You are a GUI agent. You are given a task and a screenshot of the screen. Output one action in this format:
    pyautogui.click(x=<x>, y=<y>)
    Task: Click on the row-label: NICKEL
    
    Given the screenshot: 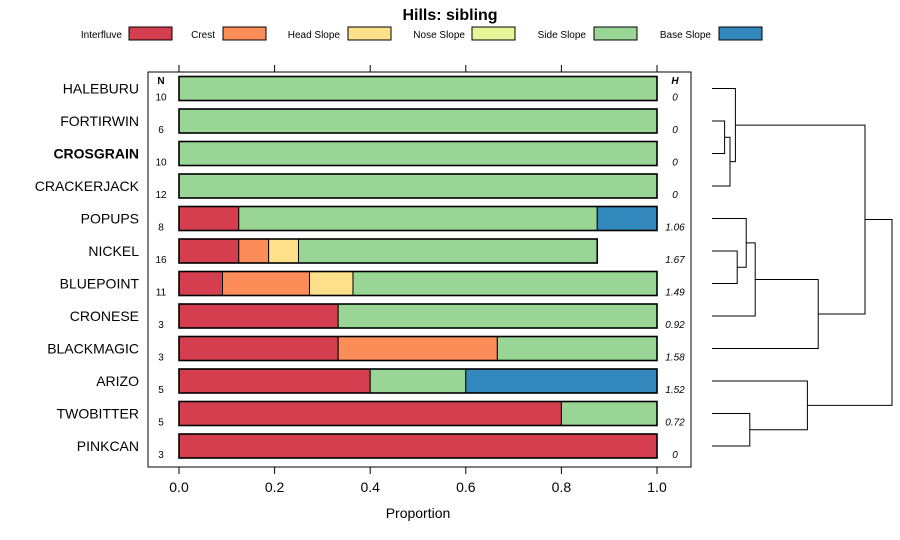 What is the action you would take?
    pyautogui.click(x=113, y=251)
    